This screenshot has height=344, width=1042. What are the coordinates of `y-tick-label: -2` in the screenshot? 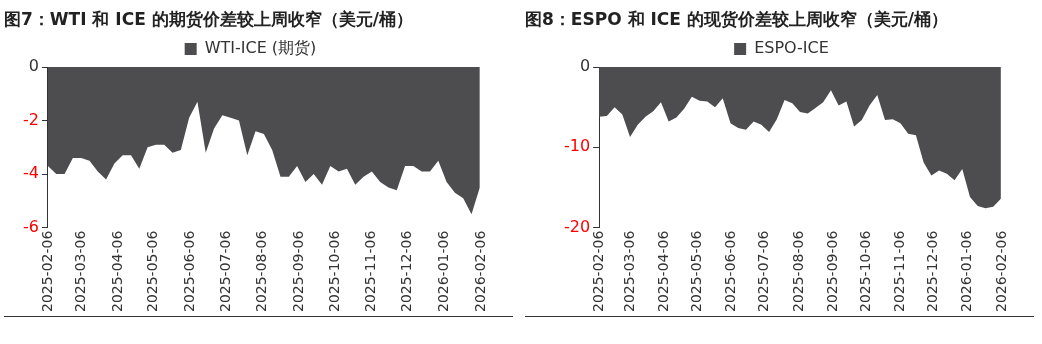 It's located at (31, 119).